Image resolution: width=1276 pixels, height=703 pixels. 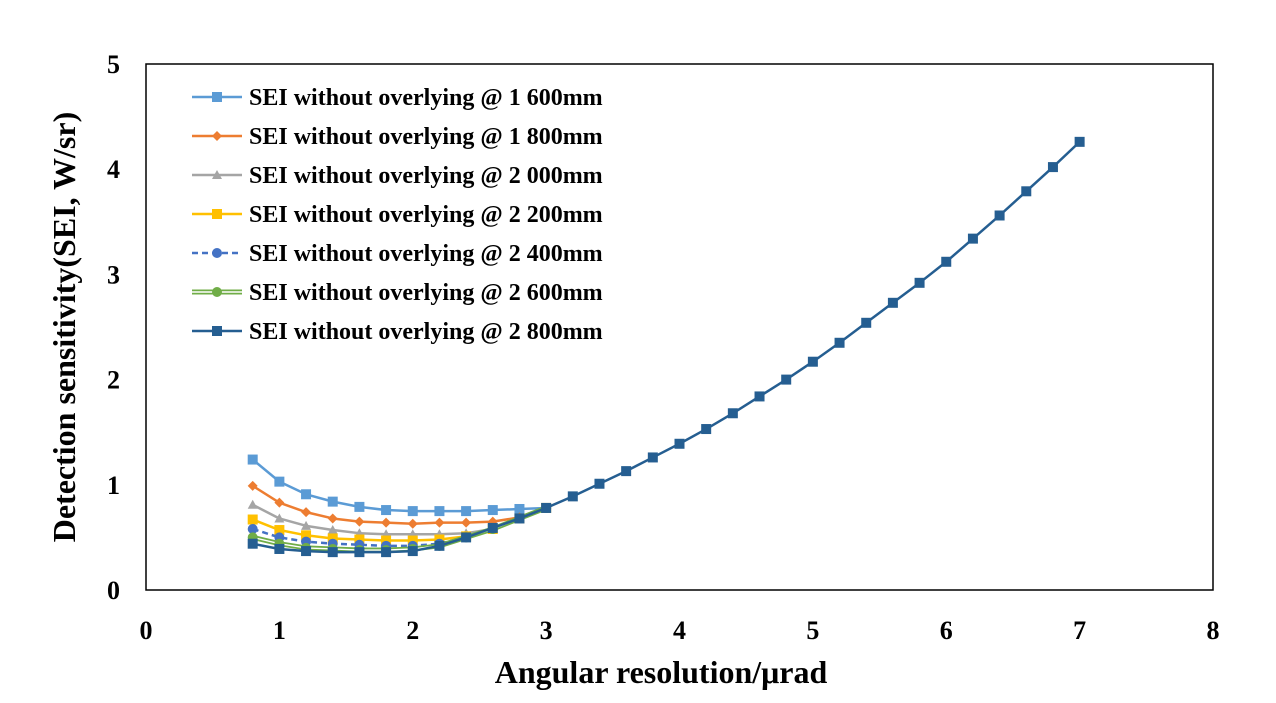 I want to click on legend-item: SEI without overlying @ 2 600mm, so click(x=397, y=293).